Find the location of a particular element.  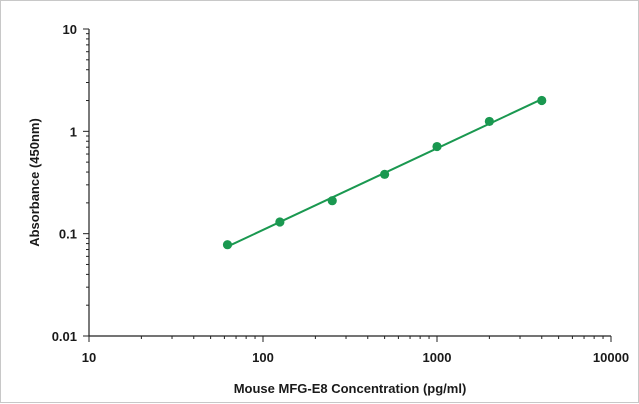

y-tick-label: 10 is located at coordinates (70, 29).